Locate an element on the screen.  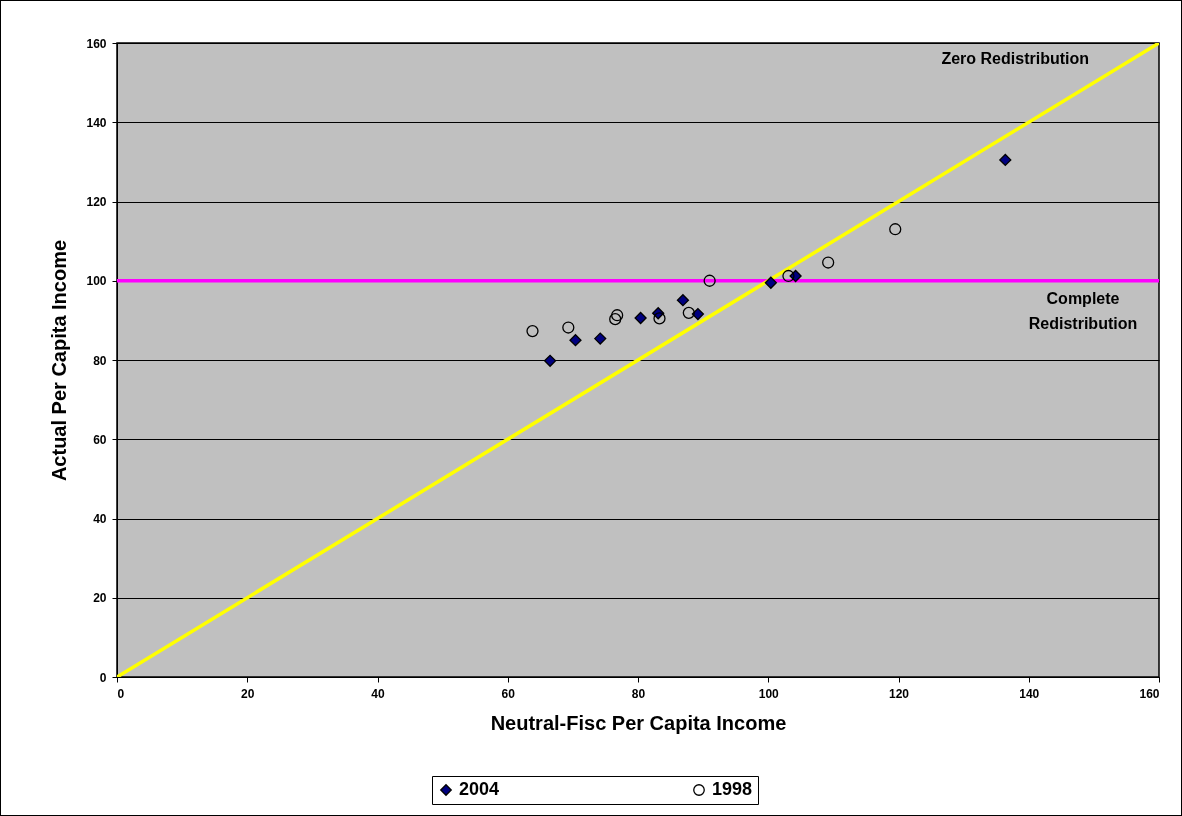
y-tick-label: 0 is located at coordinates (103, 677).